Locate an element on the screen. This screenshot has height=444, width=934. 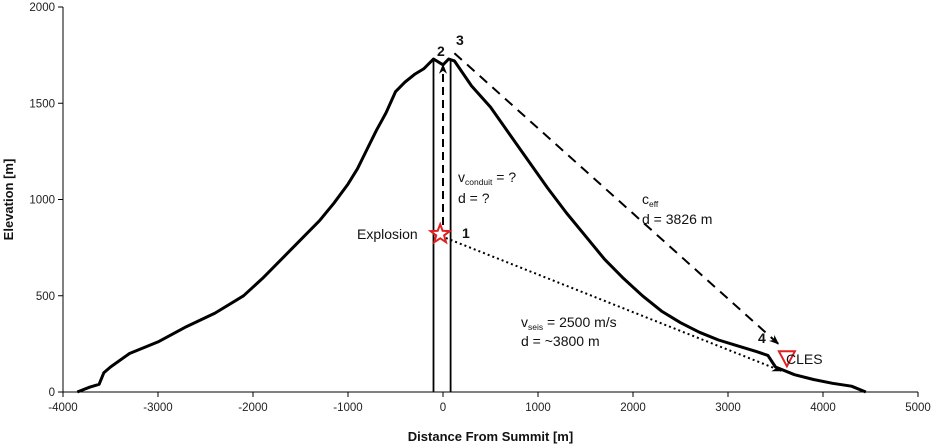
y-tick-label: 500 is located at coordinates (45, 297).